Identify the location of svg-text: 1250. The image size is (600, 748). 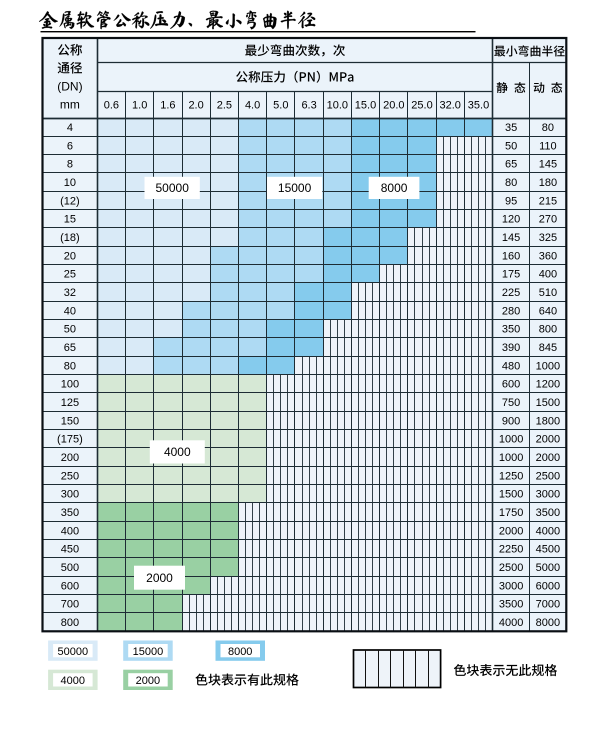
(511, 476).